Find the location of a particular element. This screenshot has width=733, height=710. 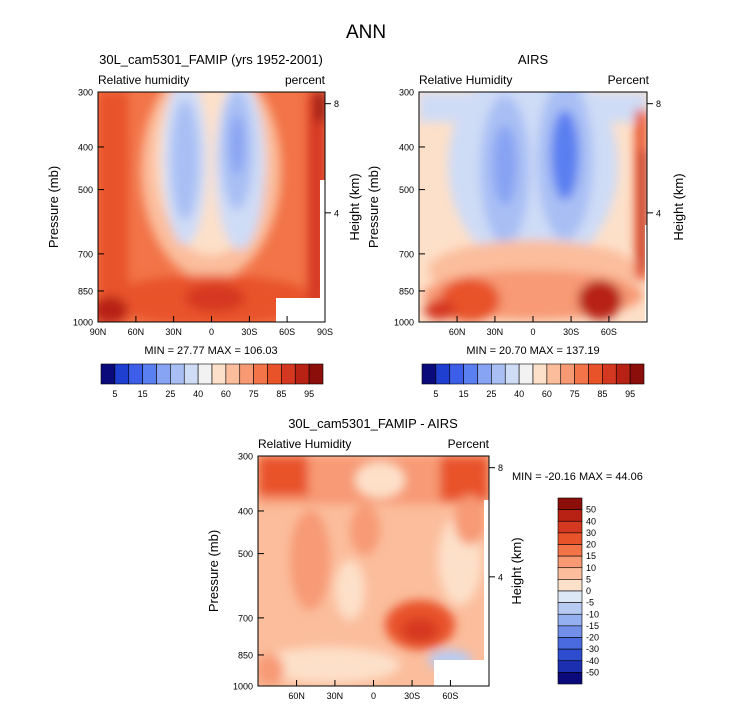

panel-diff-title: 30L_cam5301_FAMIP - AIRS is located at coordinates (373, 423).